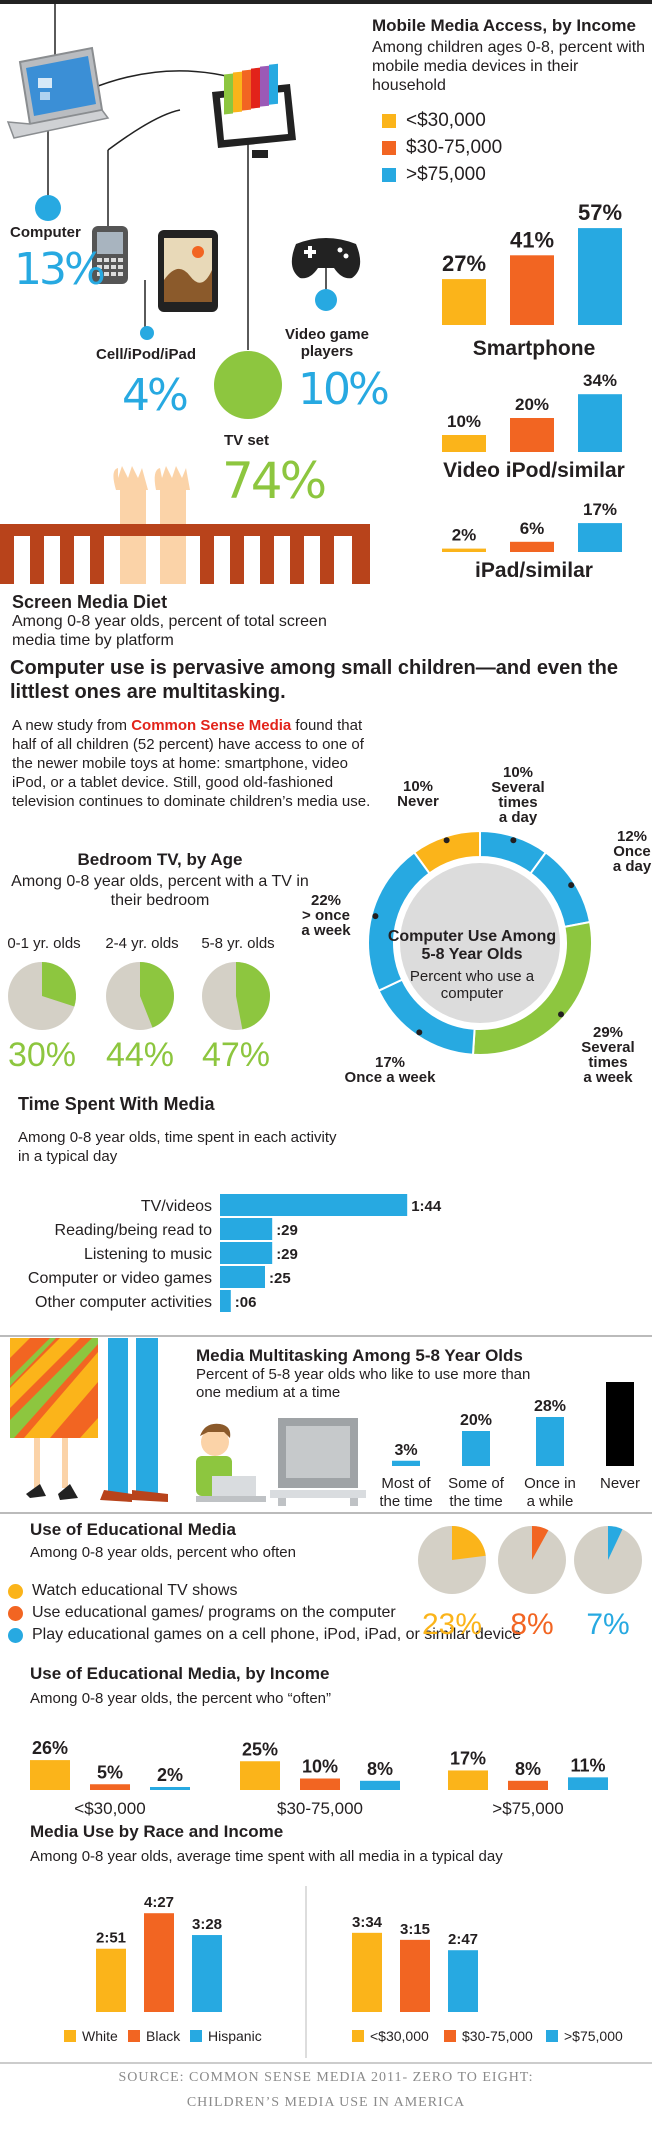 The image size is (652, 2150). What do you see at coordinates (326, 2102) in the screenshot?
I see `source-line-2: CHILDREN’S MEDIA USE IN AMERICA` at bounding box center [326, 2102].